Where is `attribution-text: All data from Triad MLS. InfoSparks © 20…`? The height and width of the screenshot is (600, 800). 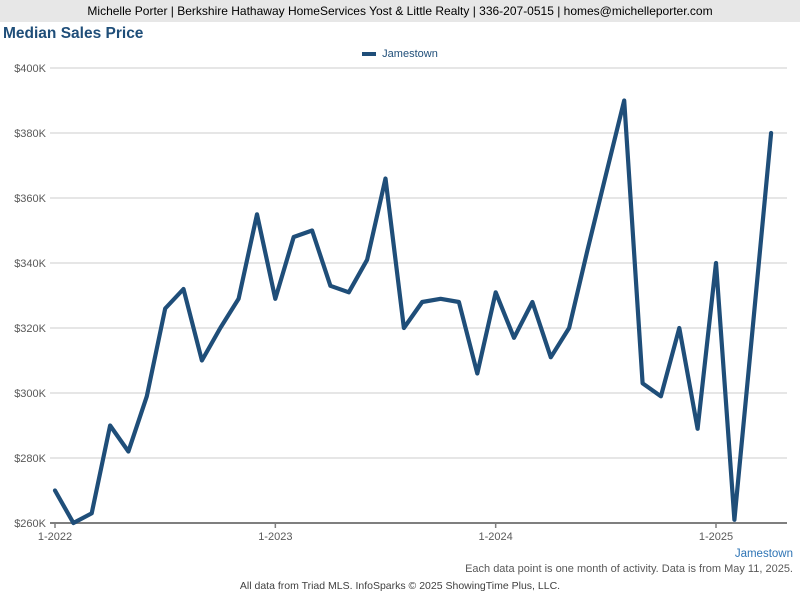
attribution-text: All data from Triad MLS. InfoSparks © 20… is located at coordinates (400, 586).